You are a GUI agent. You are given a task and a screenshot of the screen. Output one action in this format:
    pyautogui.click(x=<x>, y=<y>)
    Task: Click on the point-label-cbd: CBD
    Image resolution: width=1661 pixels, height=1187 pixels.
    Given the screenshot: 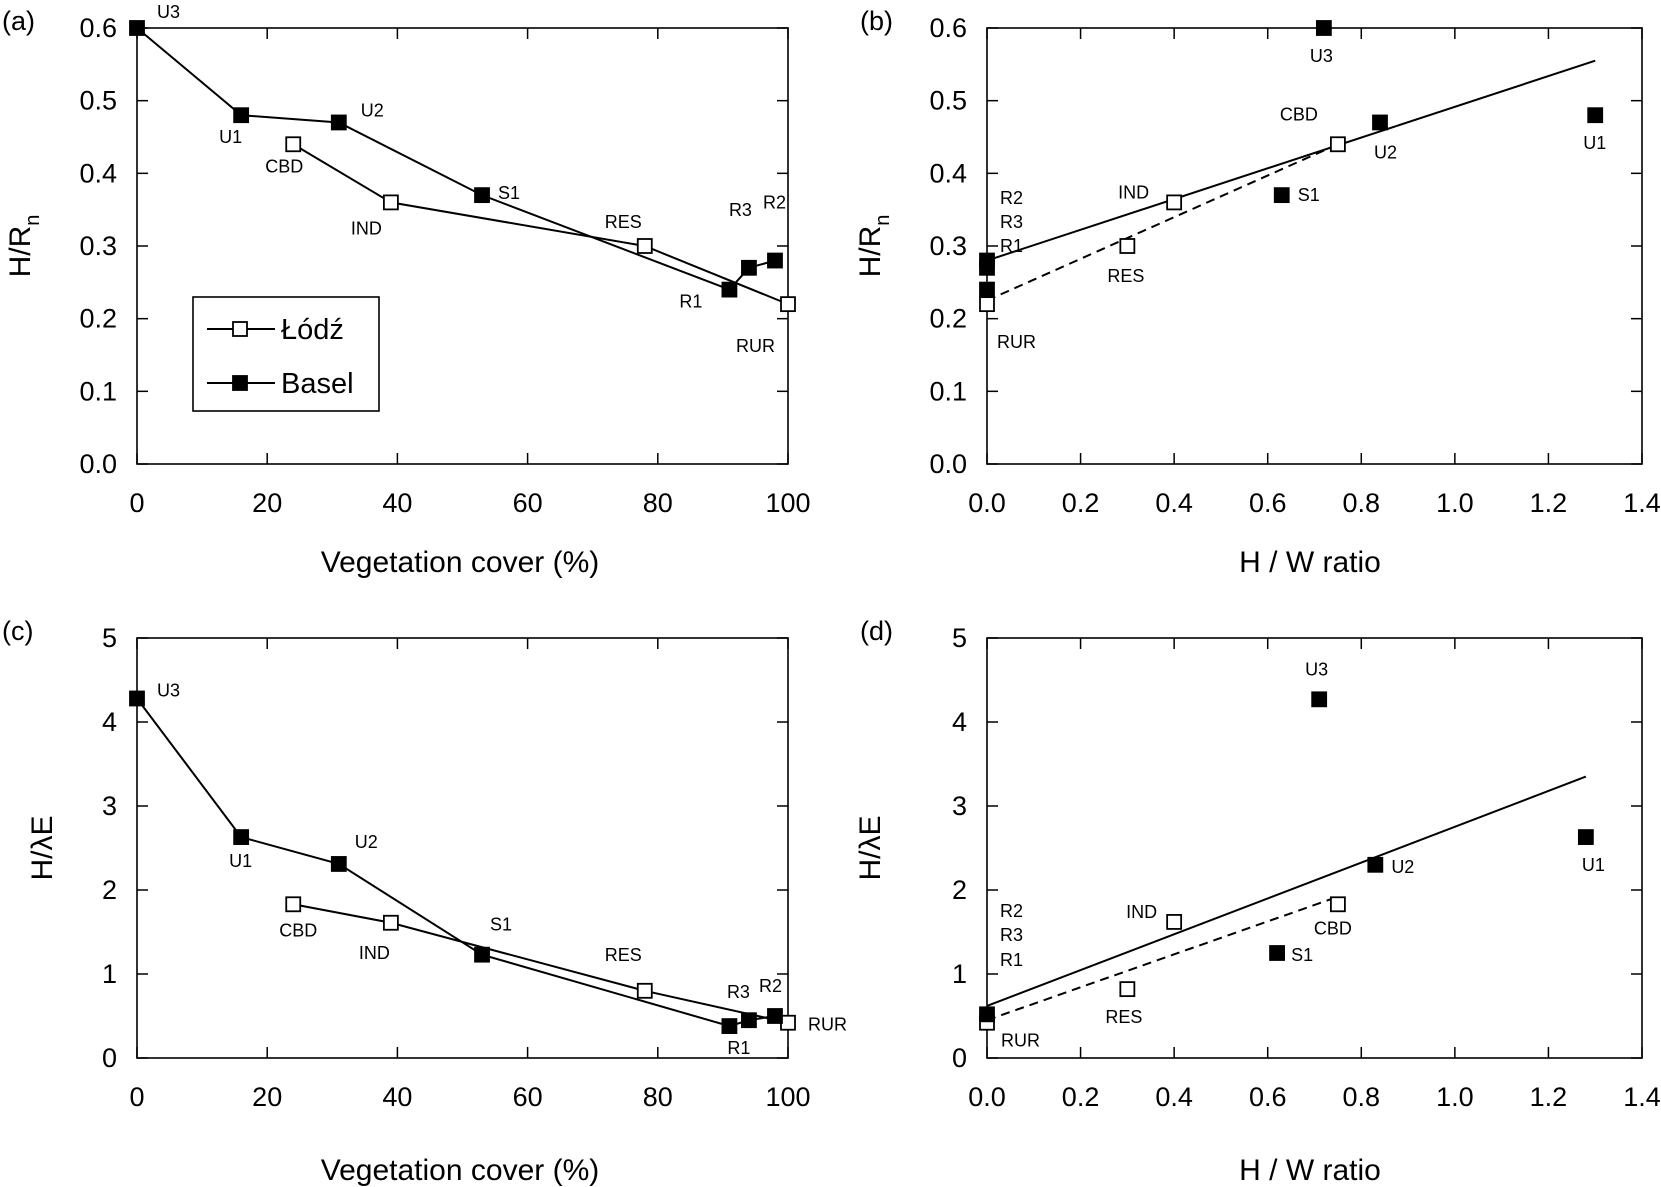 What is the action you would take?
    pyautogui.click(x=1333, y=928)
    